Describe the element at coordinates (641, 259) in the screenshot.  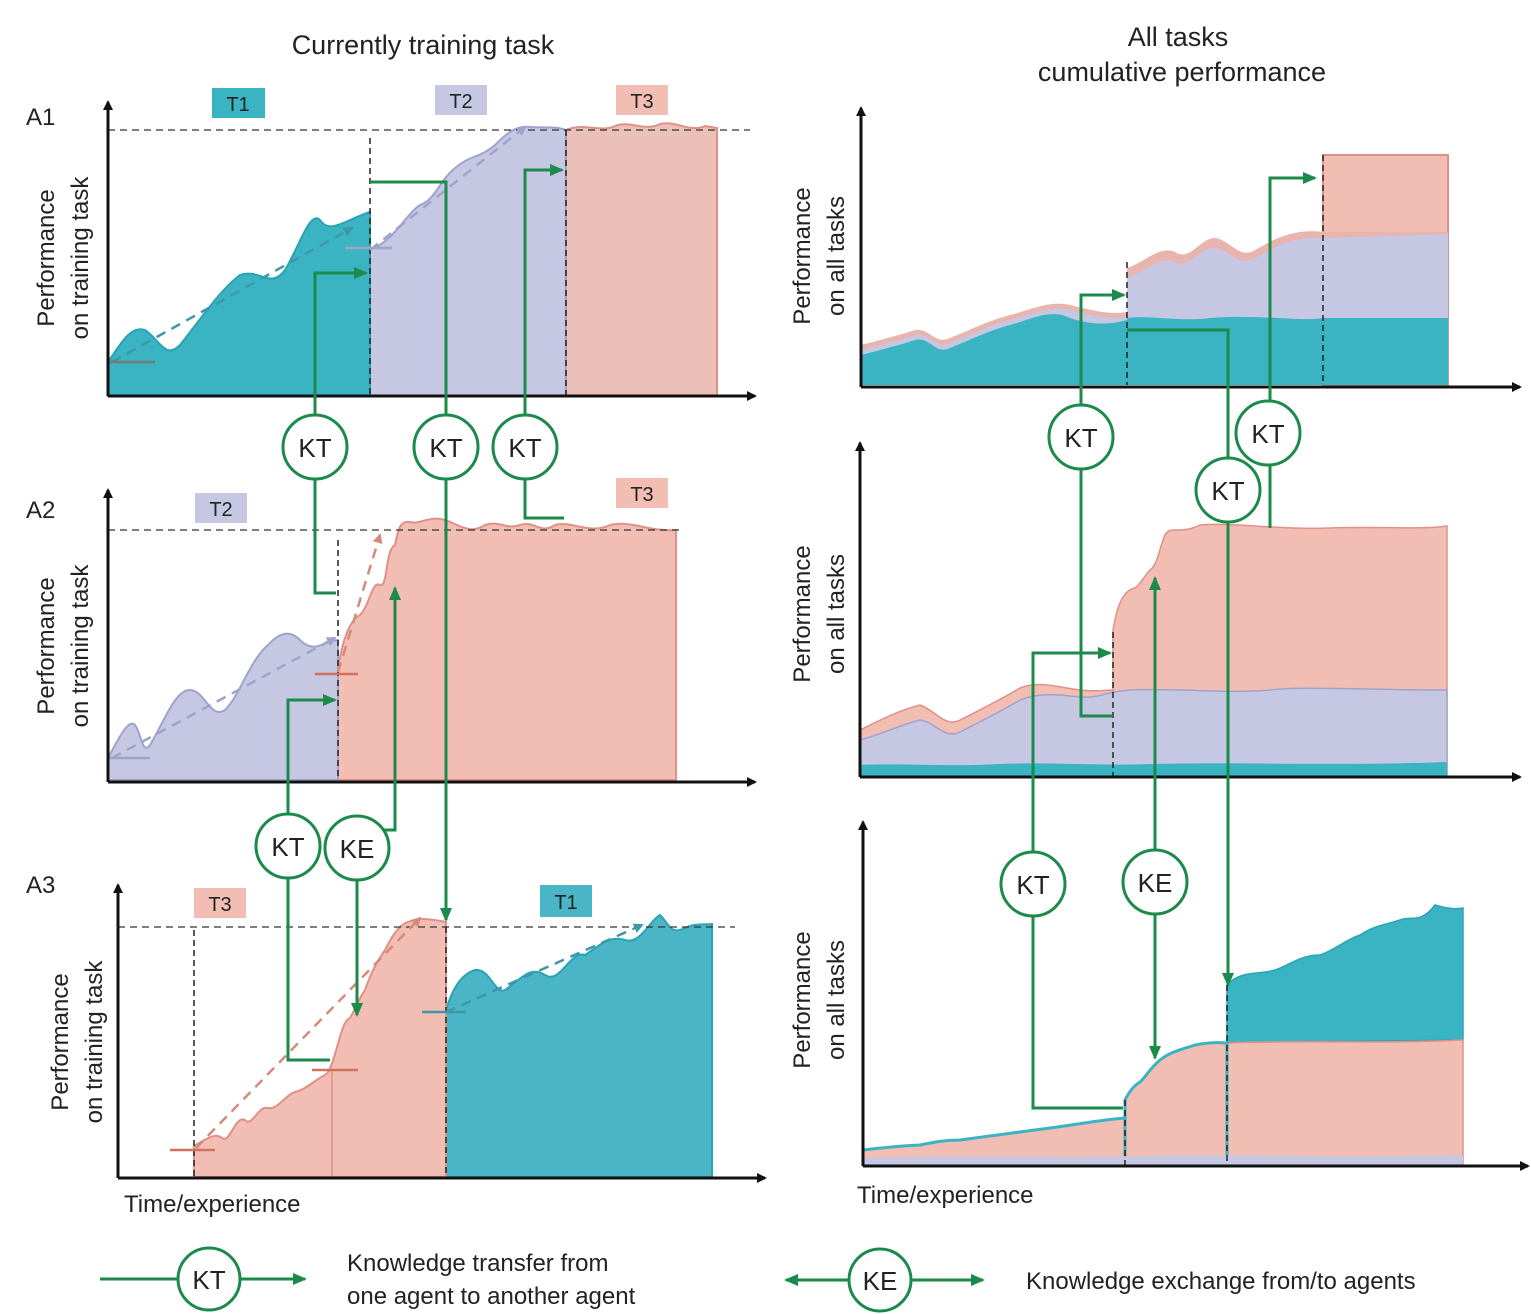
I see `a1-t3-area` at that location.